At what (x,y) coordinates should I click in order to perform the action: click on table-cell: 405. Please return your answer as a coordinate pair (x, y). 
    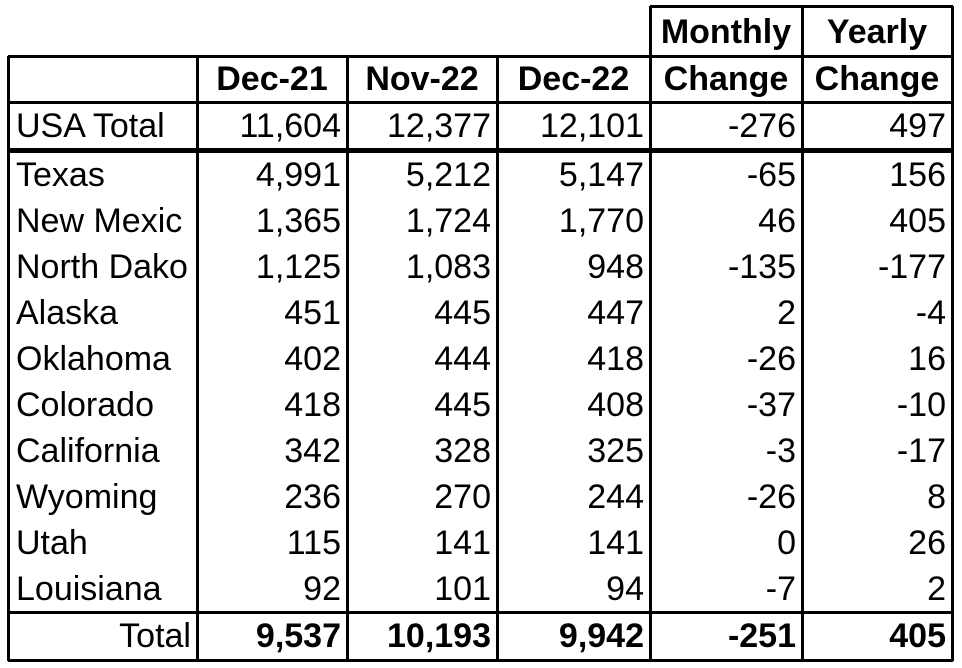
    Looking at the image, I should click on (917, 221).